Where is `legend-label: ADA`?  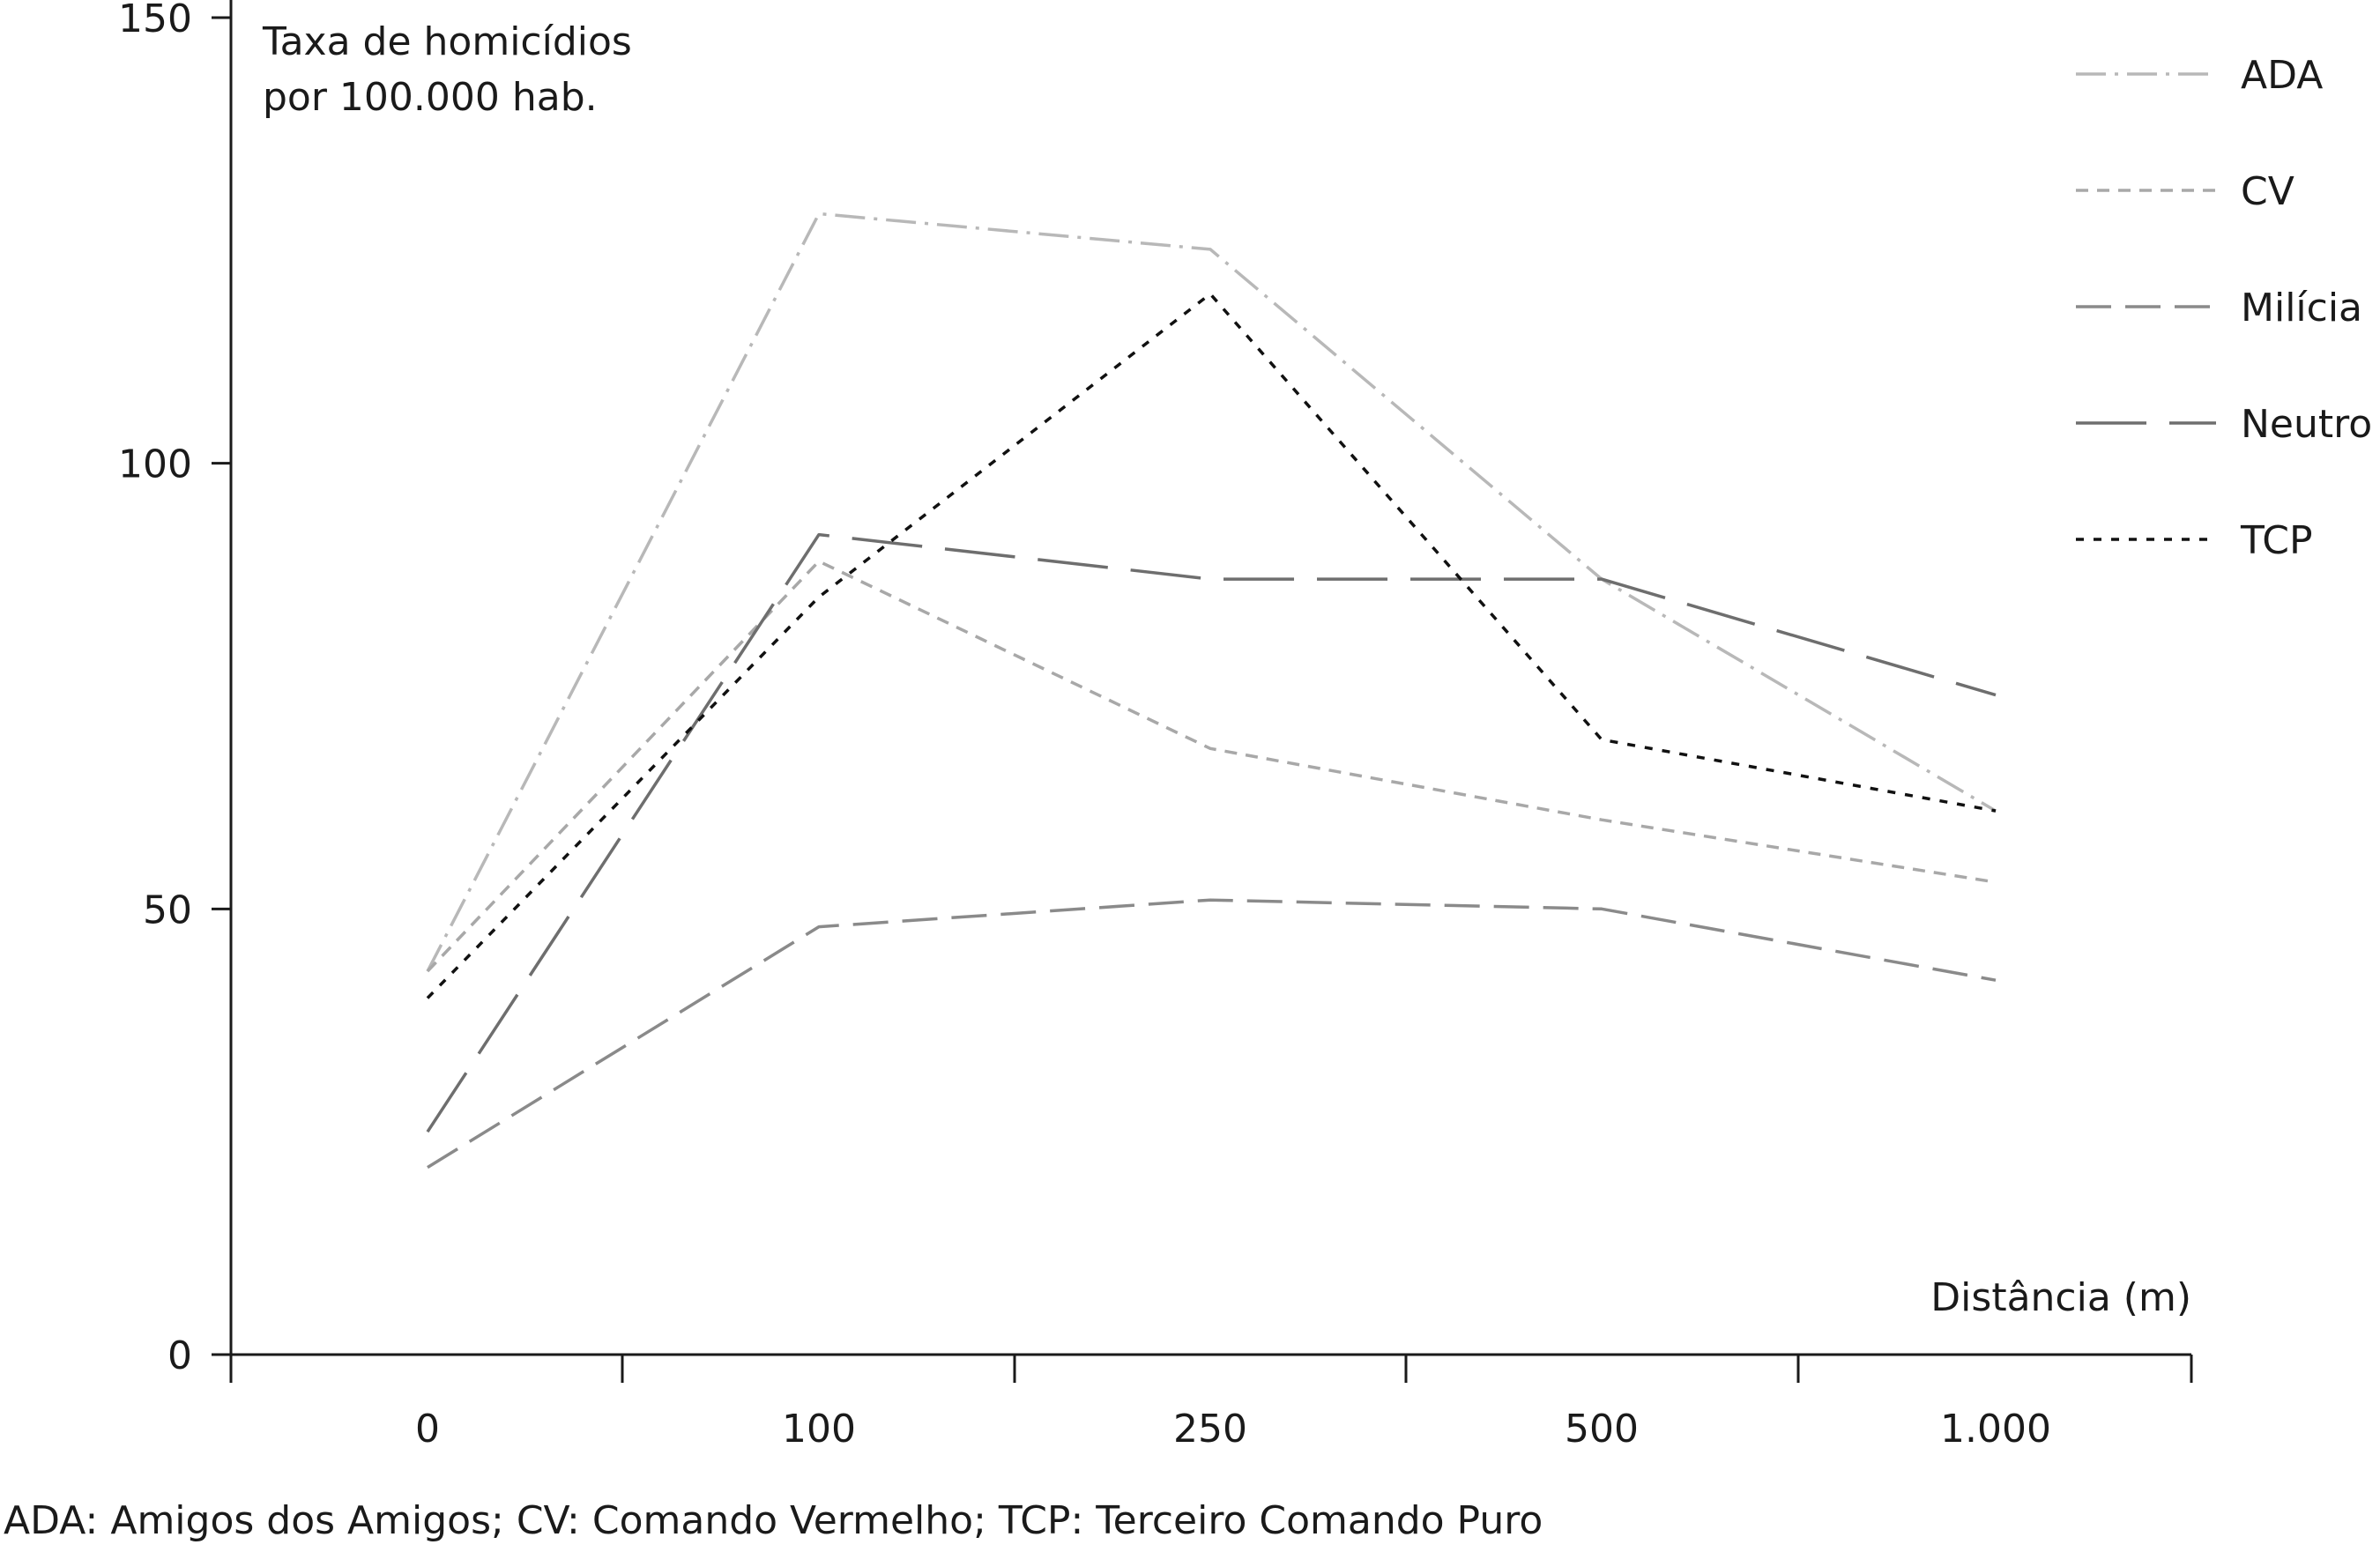 legend-label: ADA is located at coordinates (2282, 75).